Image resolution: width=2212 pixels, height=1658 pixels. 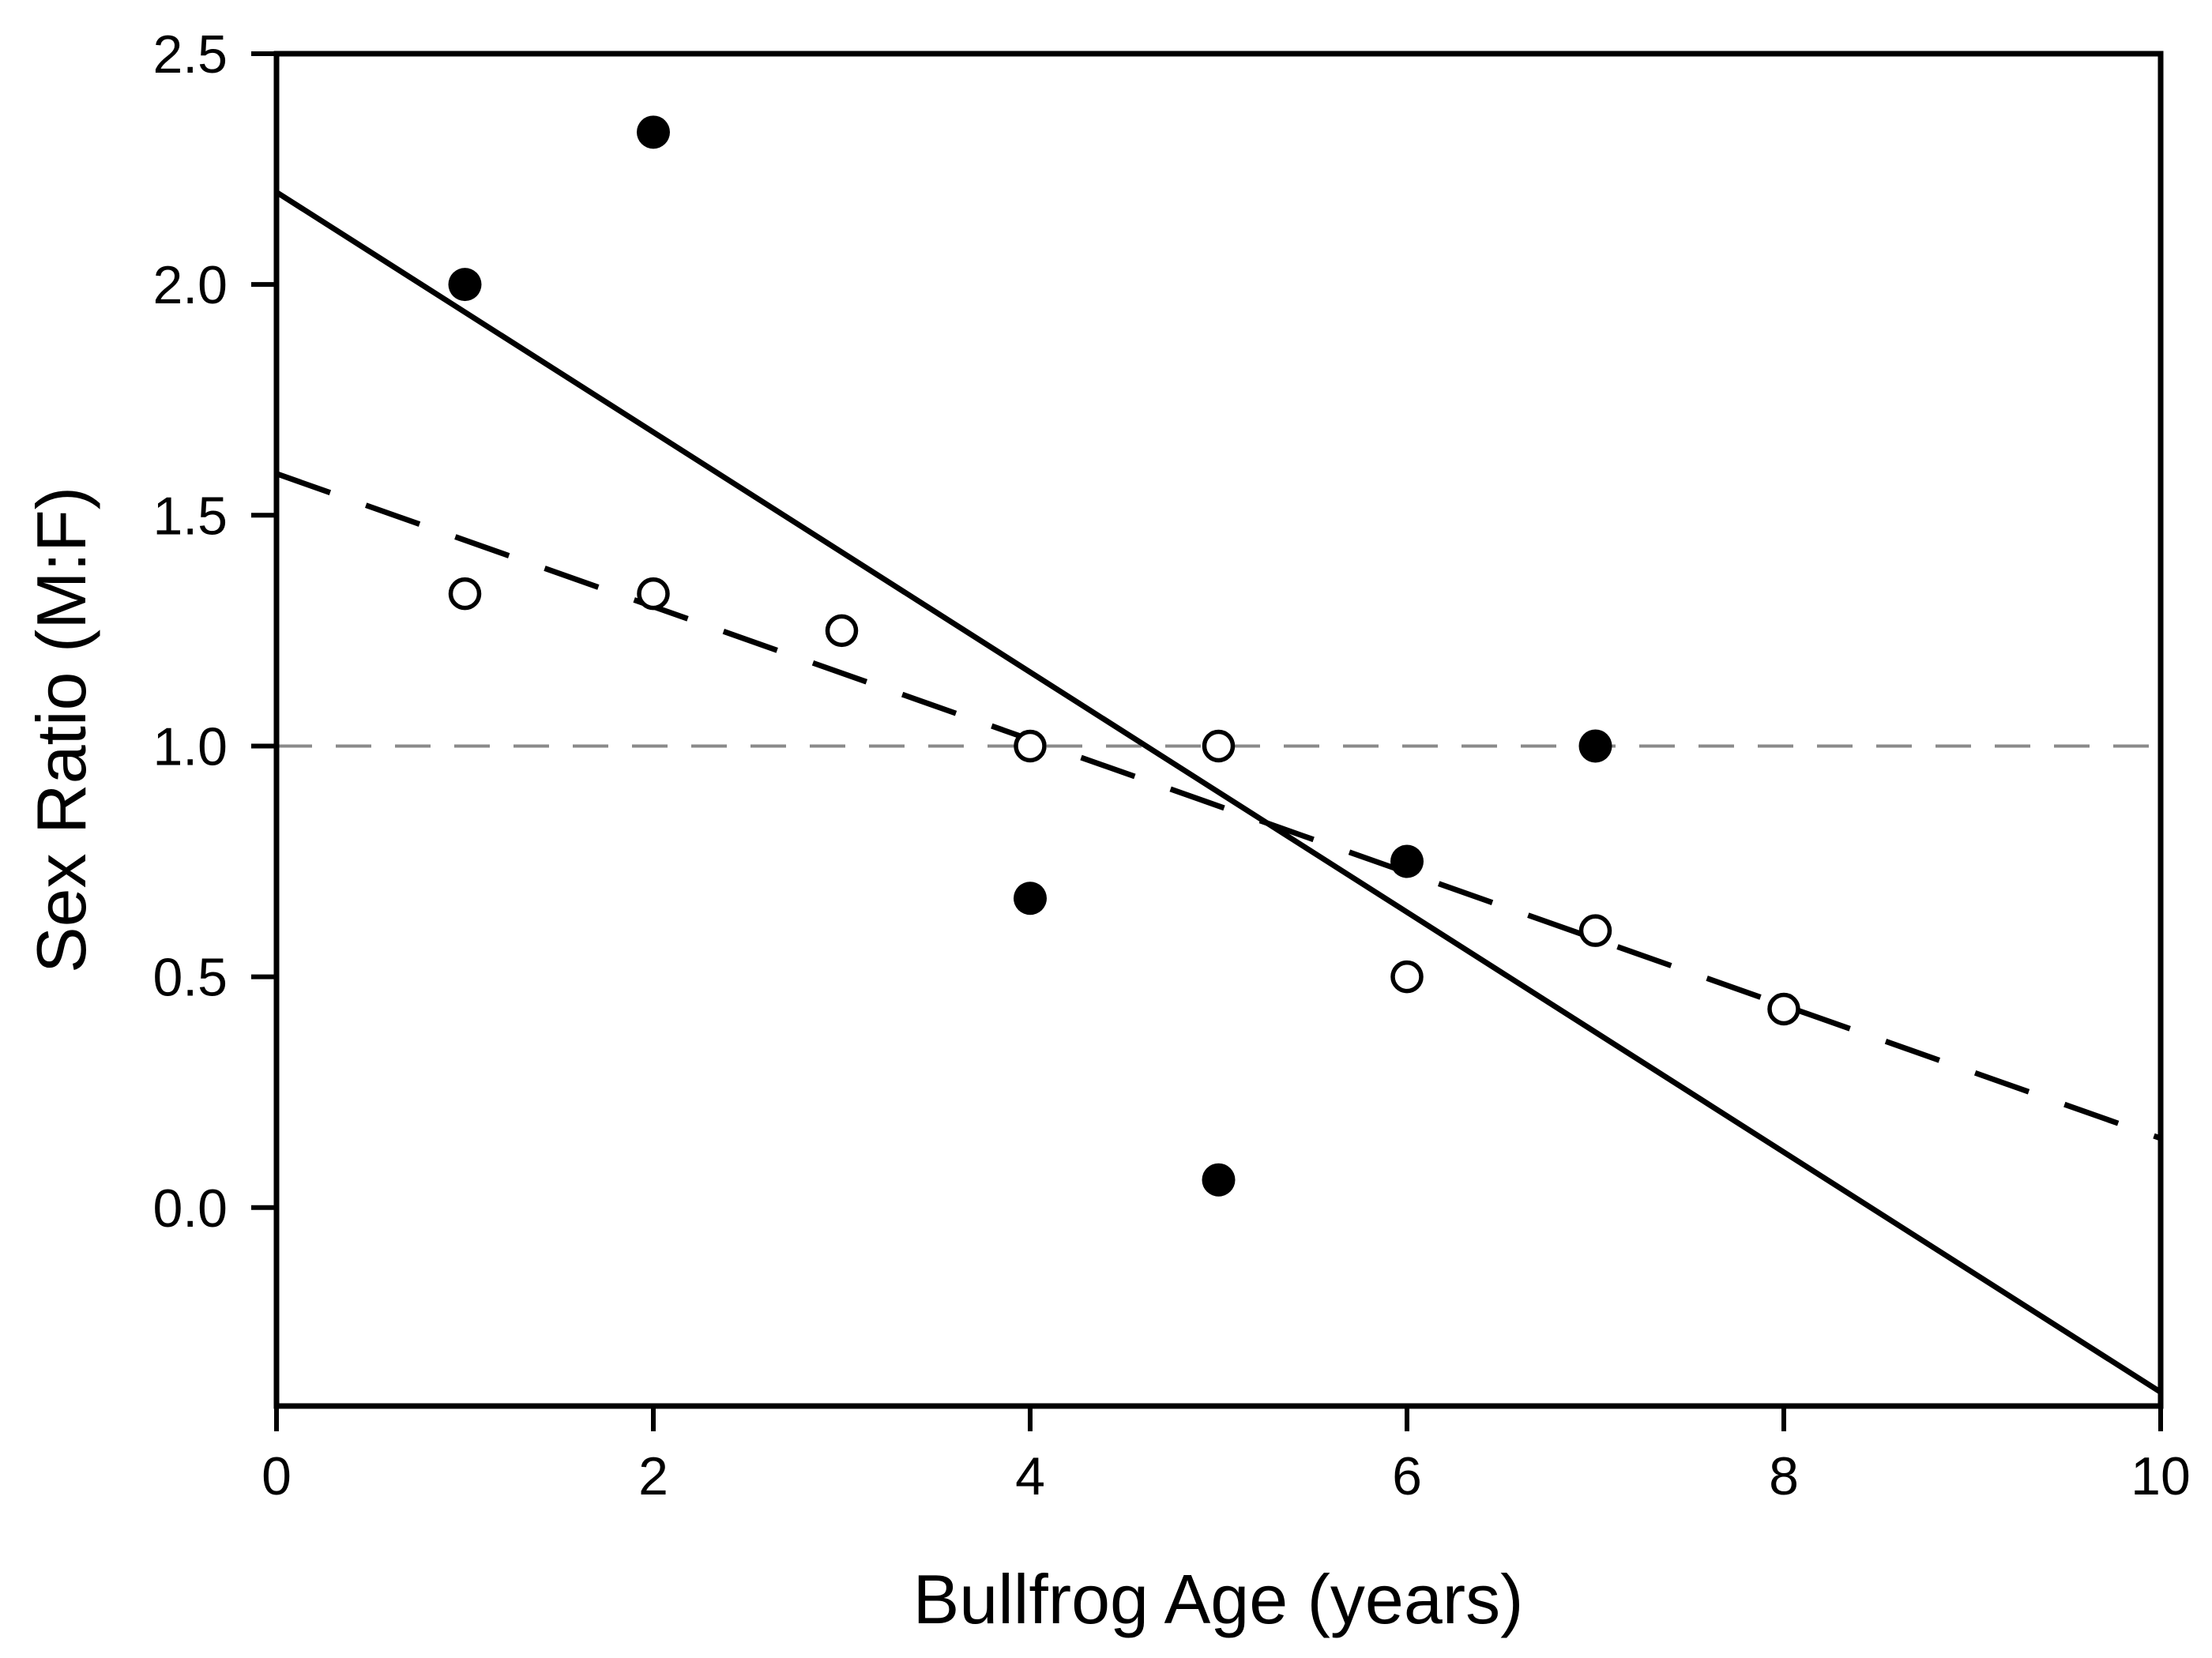 I want to click on y-tick-label: 0.5, so click(x=190, y=978).